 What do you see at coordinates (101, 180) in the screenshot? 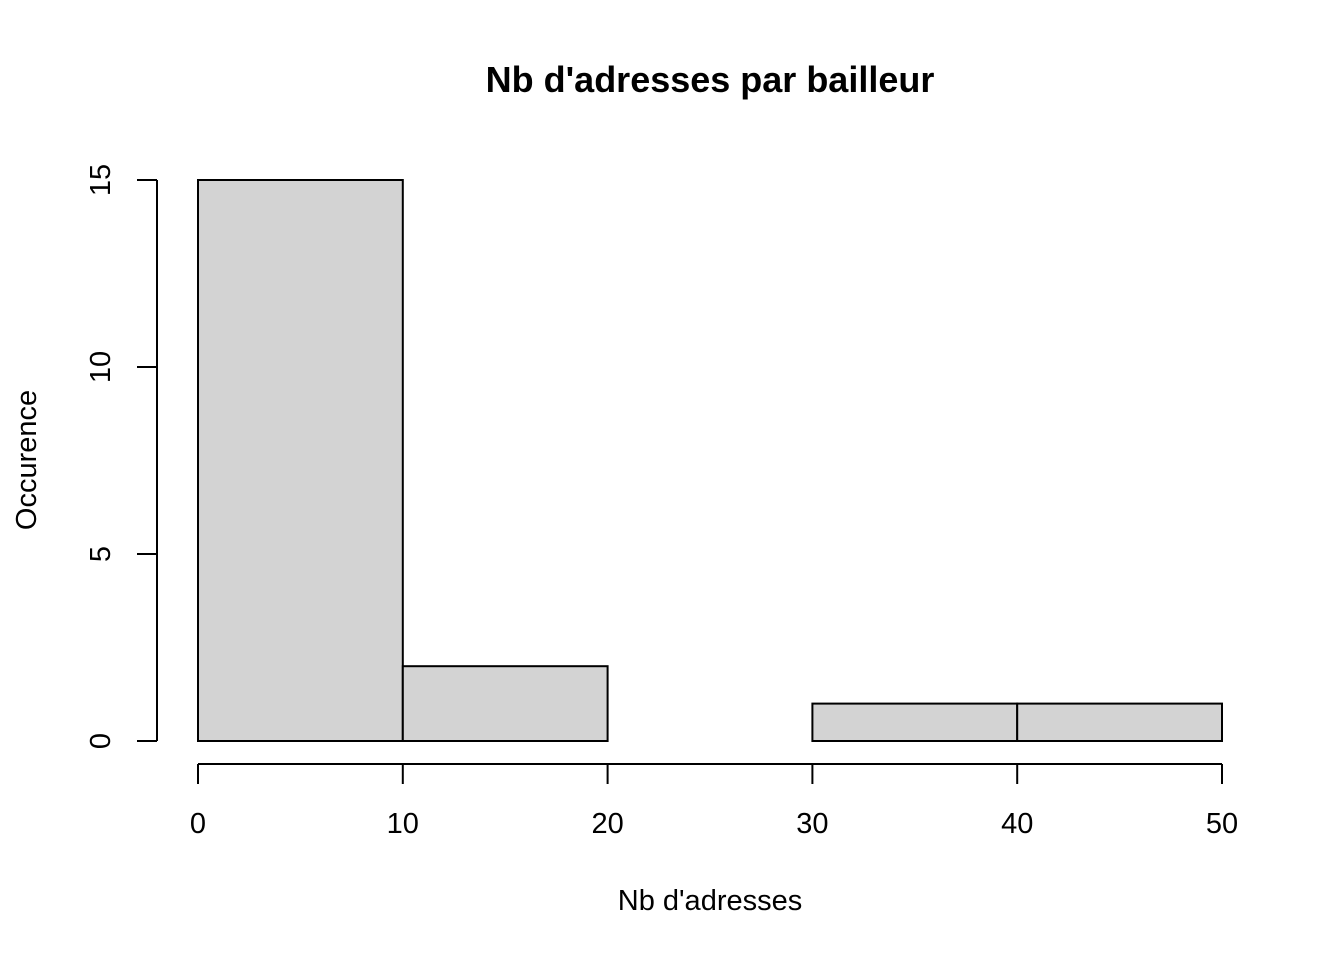
I see `y-tick-label: 15` at bounding box center [101, 180].